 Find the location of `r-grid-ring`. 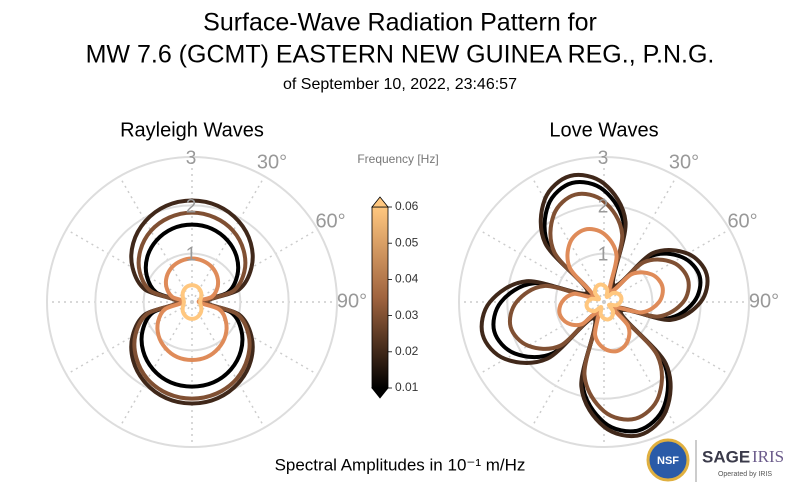

r-grid-ring is located at coordinates (192, 302).